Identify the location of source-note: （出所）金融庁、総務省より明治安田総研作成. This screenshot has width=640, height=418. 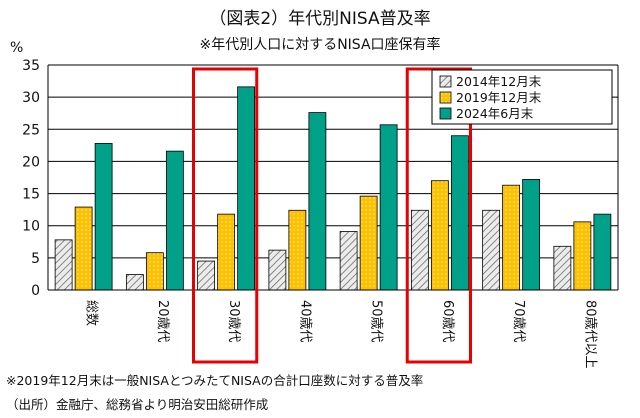
(137, 404).